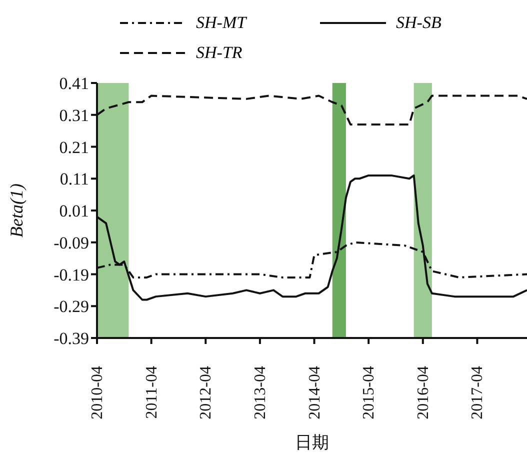 Image resolution: width=527 pixels, height=460 pixels. I want to click on y-tick-label: -0.09, so click(71, 242).